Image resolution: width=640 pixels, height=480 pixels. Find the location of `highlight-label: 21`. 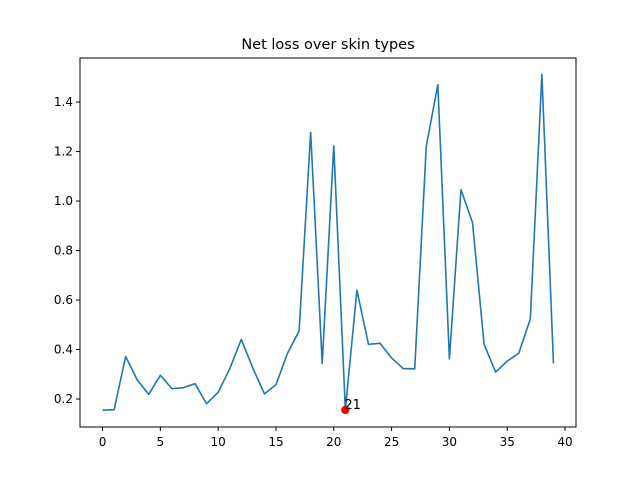

highlight-label: 21 is located at coordinates (352, 405).